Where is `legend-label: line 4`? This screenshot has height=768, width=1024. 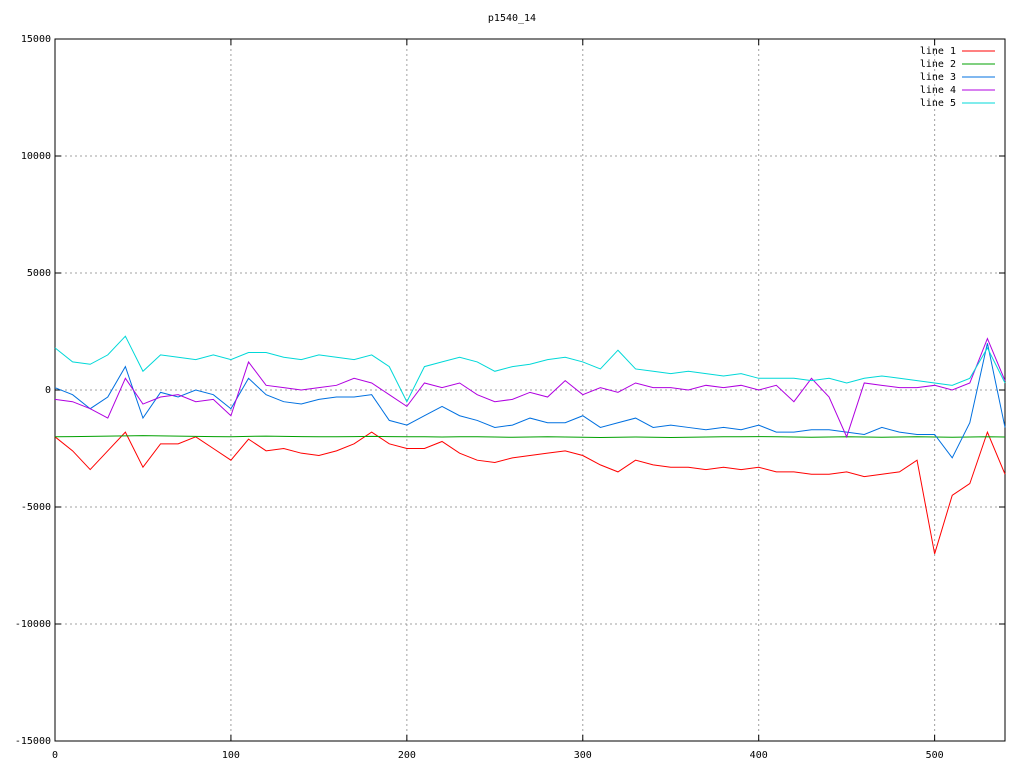 legend-label: line 4 is located at coordinates (938, 90).